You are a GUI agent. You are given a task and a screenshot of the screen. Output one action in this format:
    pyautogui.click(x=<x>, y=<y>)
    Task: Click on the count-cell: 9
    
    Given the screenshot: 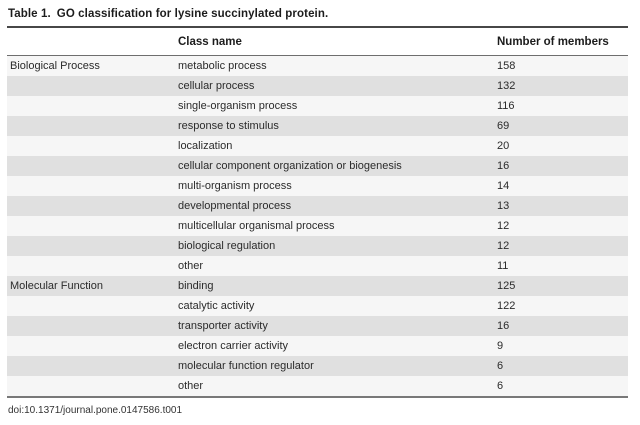 What is the action you would take?
    pyautogui.click(x=500, y=346)
    